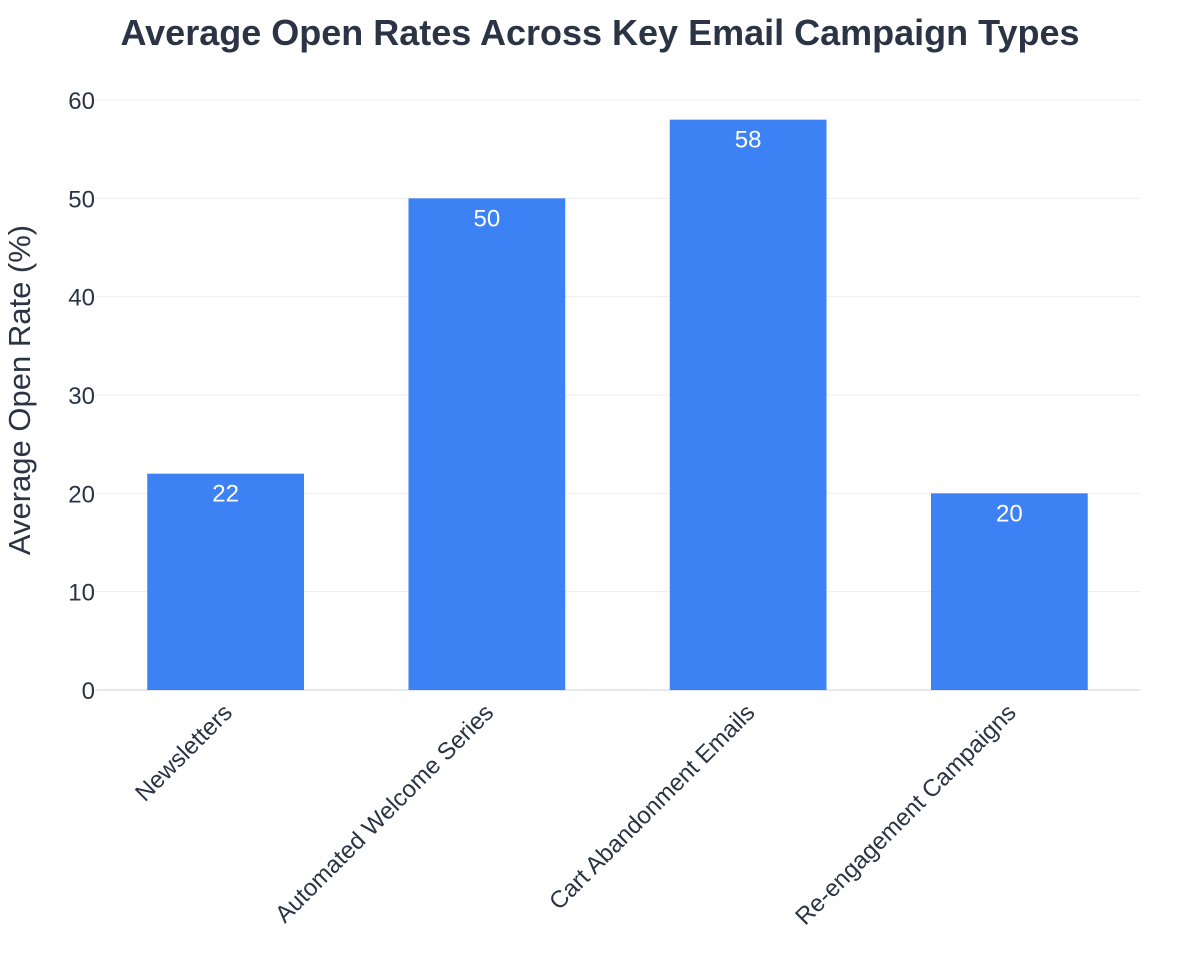 This screenshot has width=1200, height=975. What do you see at coordinates (652, 807) in the screenshot?
I see `x-tick-label: Cart Abandonment Emails` at bounding box center [652, 807].